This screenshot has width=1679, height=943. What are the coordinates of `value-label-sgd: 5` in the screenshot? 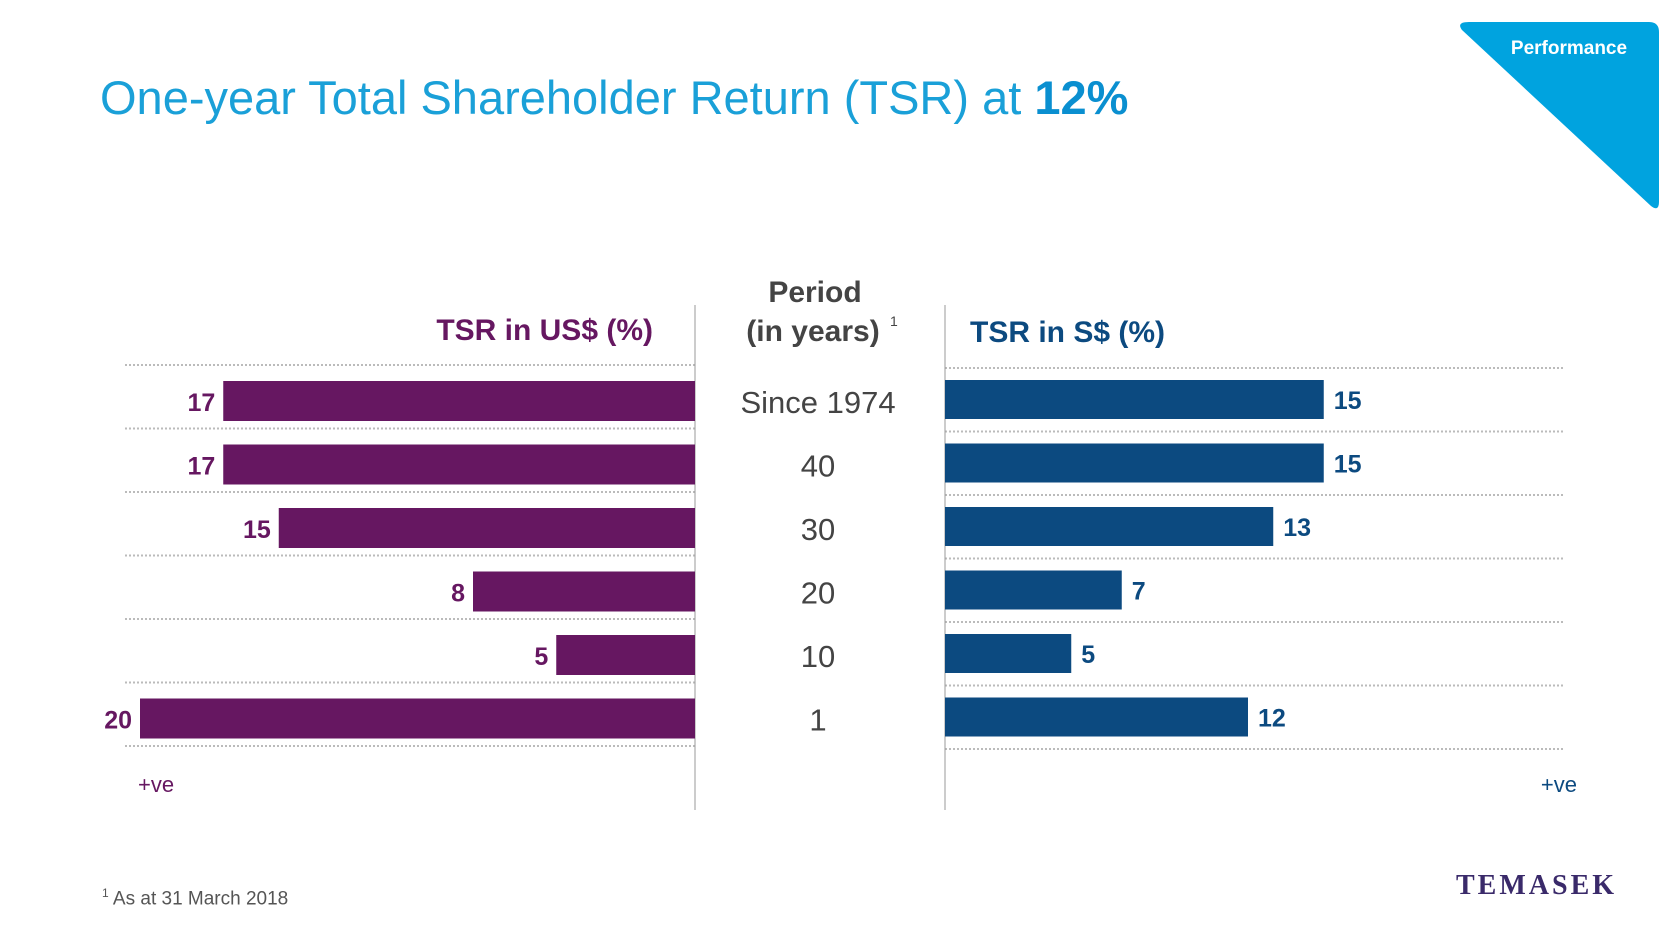 It's located at (1088, 655).